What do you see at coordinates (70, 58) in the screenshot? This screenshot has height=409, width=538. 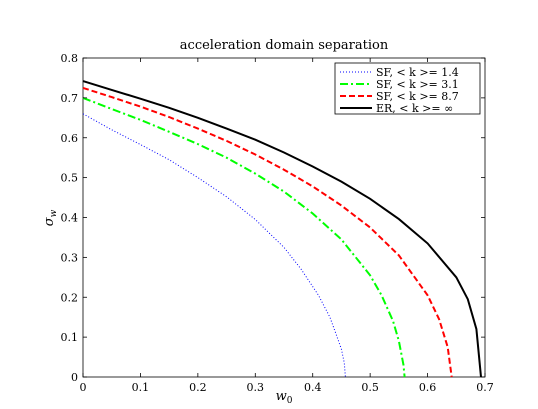 I see `y-tick-label: 0.8` at bounding box center [70, 58].